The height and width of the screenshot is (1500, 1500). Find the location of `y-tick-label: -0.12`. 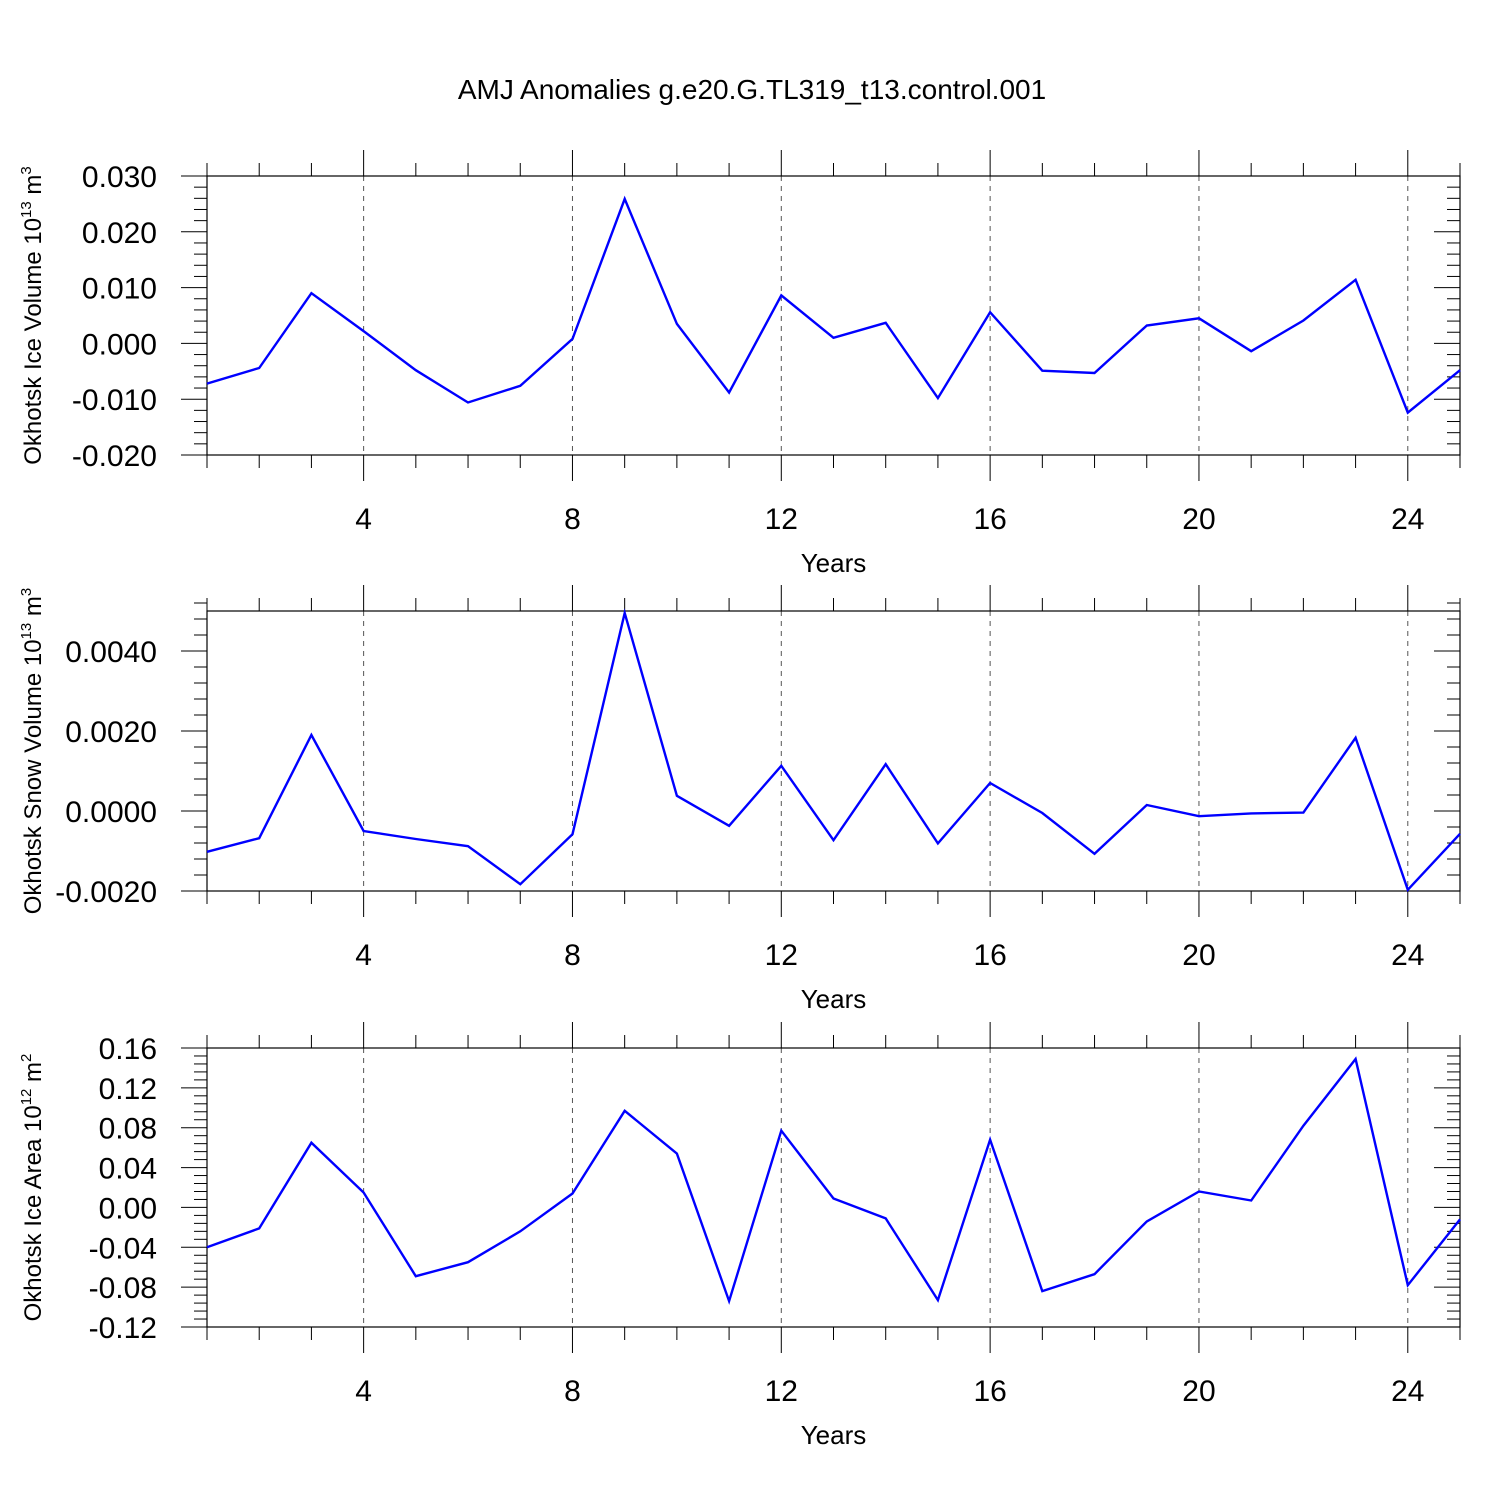

y-tick-label: -0.12 is located at coordinates (123, 1328).